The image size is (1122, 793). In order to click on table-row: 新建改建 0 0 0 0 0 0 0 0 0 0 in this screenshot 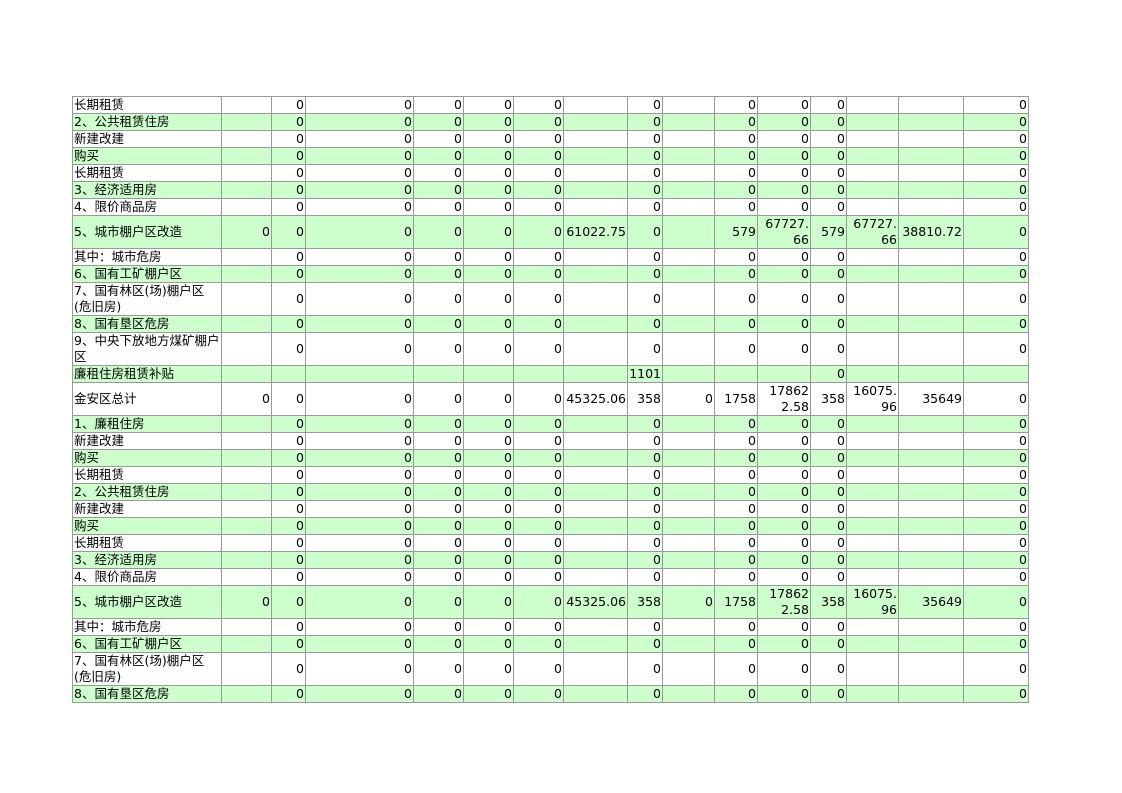, I will do `click(550, 441)`.